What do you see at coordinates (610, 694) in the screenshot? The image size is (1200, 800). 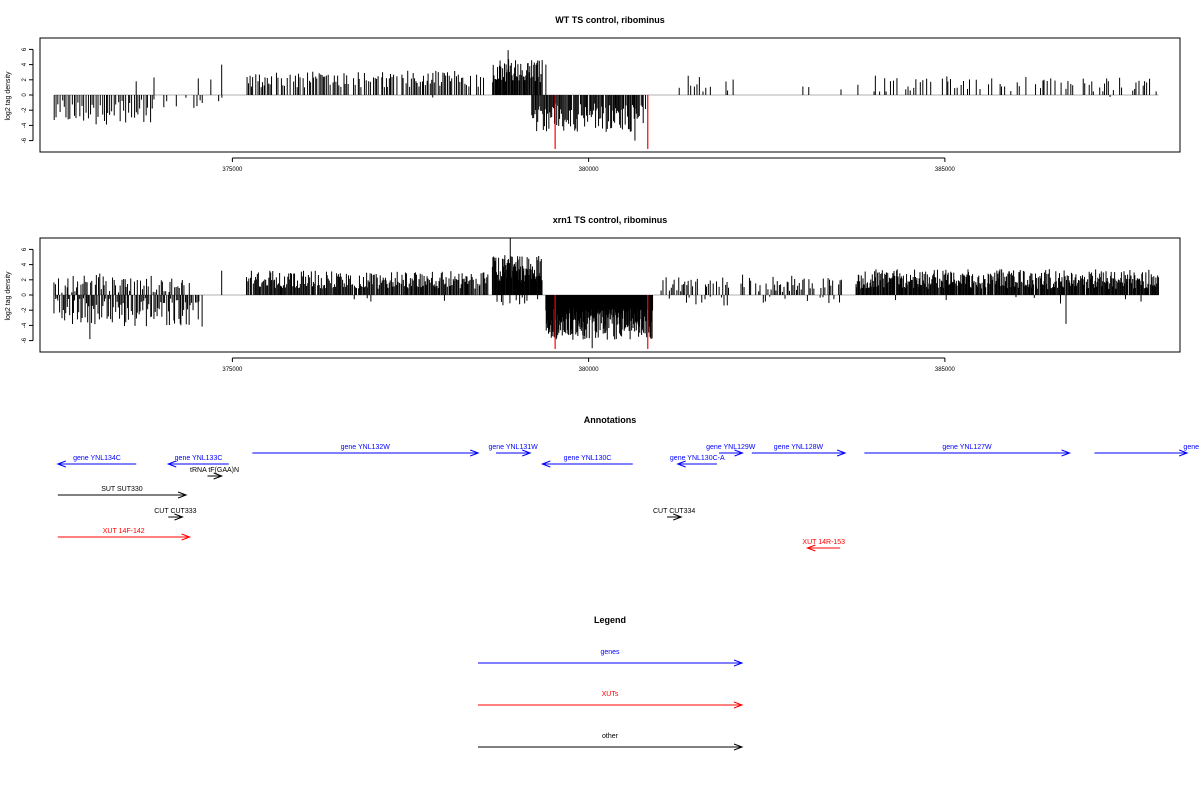 I see `legend-label: XUTs` at bounding box center [610, 694].